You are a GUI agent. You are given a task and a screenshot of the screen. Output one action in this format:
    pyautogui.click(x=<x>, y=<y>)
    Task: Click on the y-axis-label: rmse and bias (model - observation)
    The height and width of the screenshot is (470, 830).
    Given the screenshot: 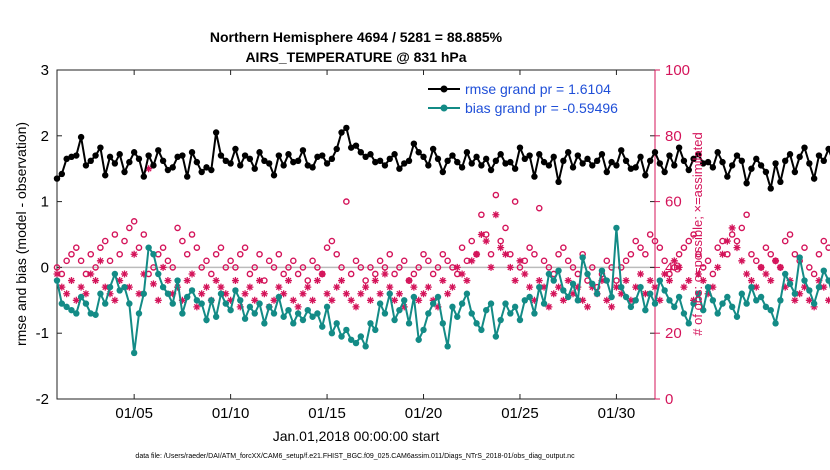 What is the action you would take?
    pyautogui.click(x=21, y=234)
    